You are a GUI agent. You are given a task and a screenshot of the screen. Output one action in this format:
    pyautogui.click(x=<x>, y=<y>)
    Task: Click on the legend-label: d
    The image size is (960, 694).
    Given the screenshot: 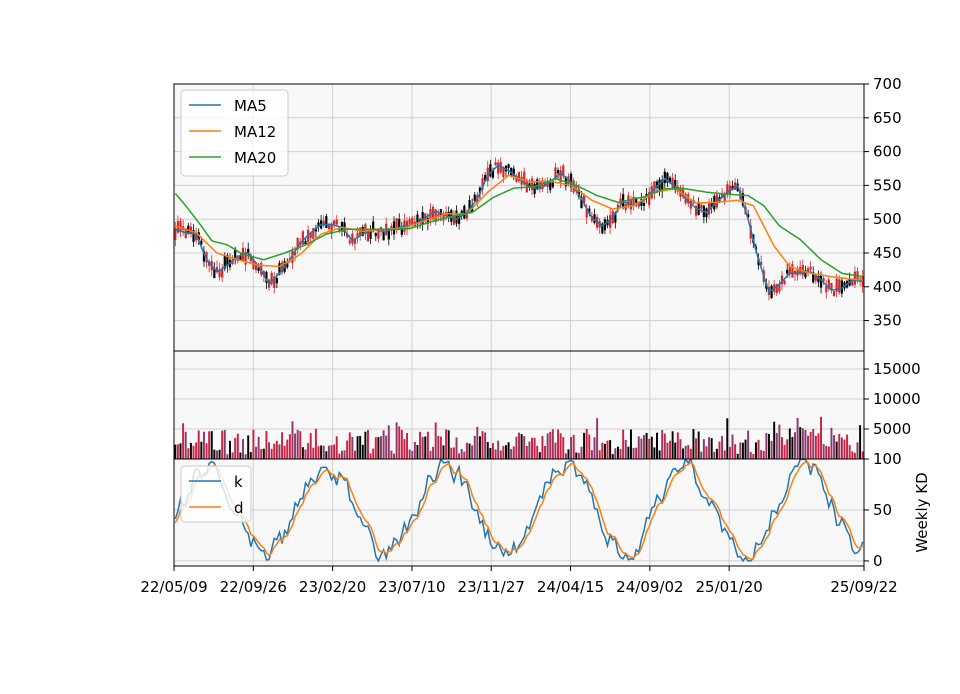 What is the action you would take?
    pyautogui.click(x=239, y=508)
    